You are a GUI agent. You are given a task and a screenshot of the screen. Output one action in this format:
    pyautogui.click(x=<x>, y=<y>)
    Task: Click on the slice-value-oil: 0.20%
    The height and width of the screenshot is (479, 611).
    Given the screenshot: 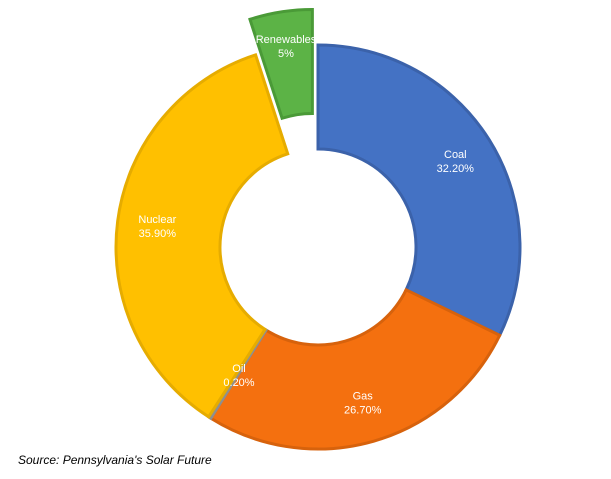 What is the action you would take?
    pyautogui.click(x=238, y=383)
    